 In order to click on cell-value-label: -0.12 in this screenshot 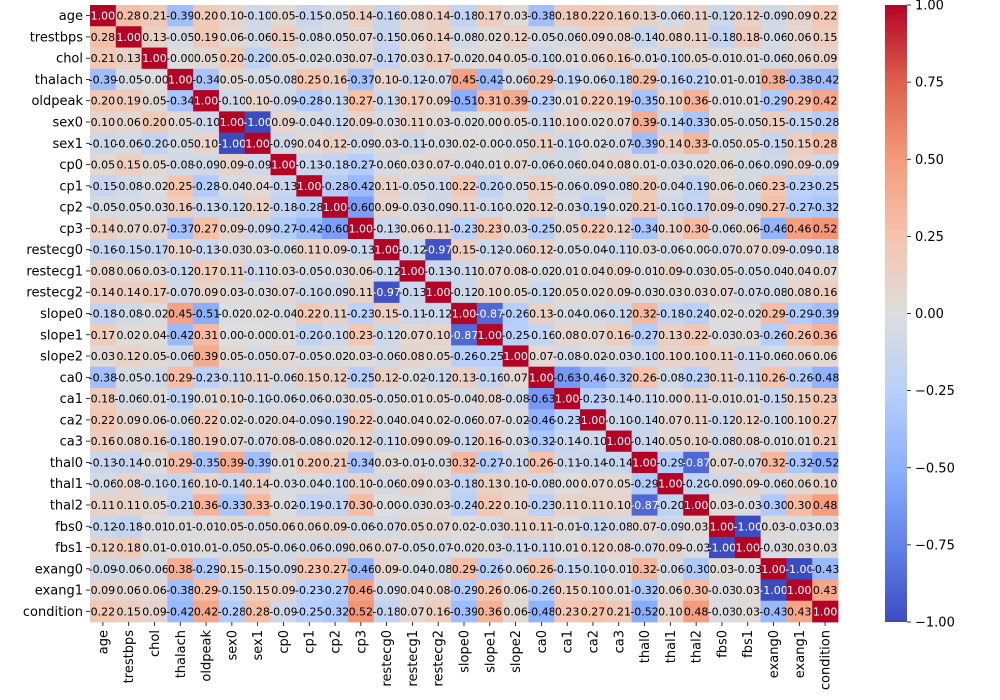, I will do `click(335, 122)`.